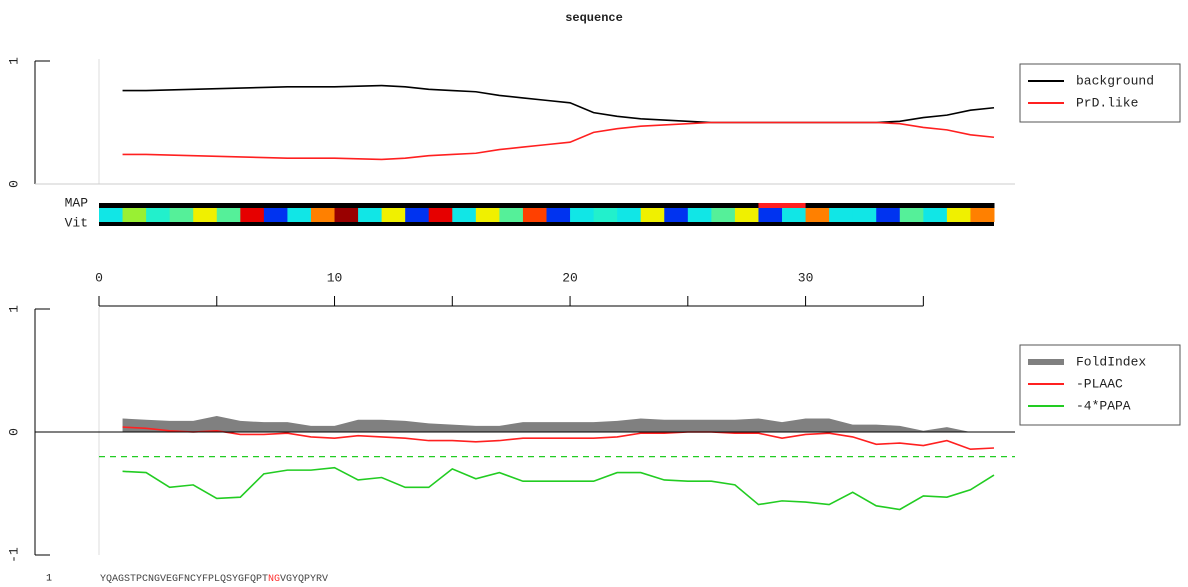 The image size is (1188, 587). Describe the element at coordinates (1107, 102) in the screenshot. I see `legend-label: PrD.like` at that location.